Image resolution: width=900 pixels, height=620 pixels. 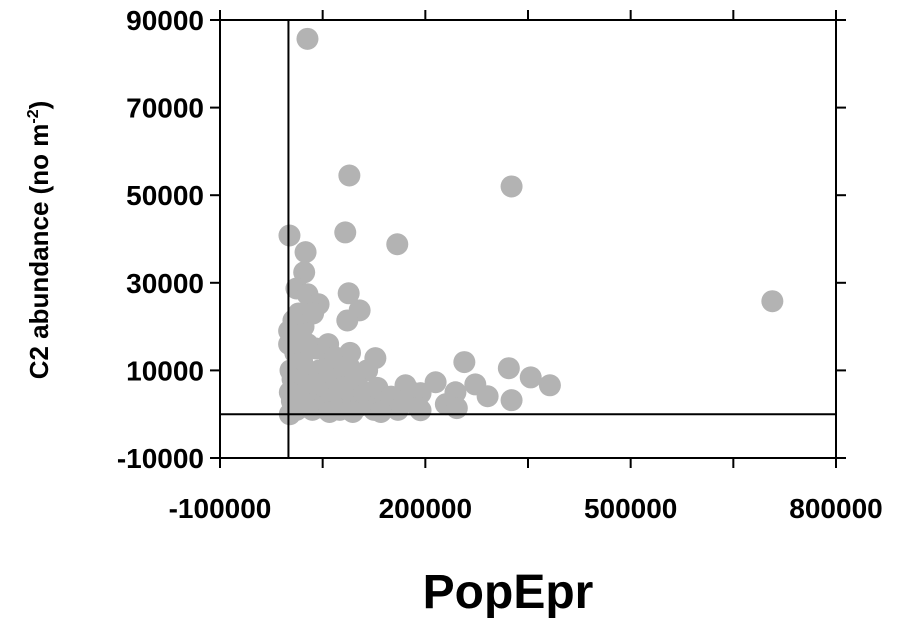 I want to click on y-tick-label: 10000, so click(x=165, y=370).